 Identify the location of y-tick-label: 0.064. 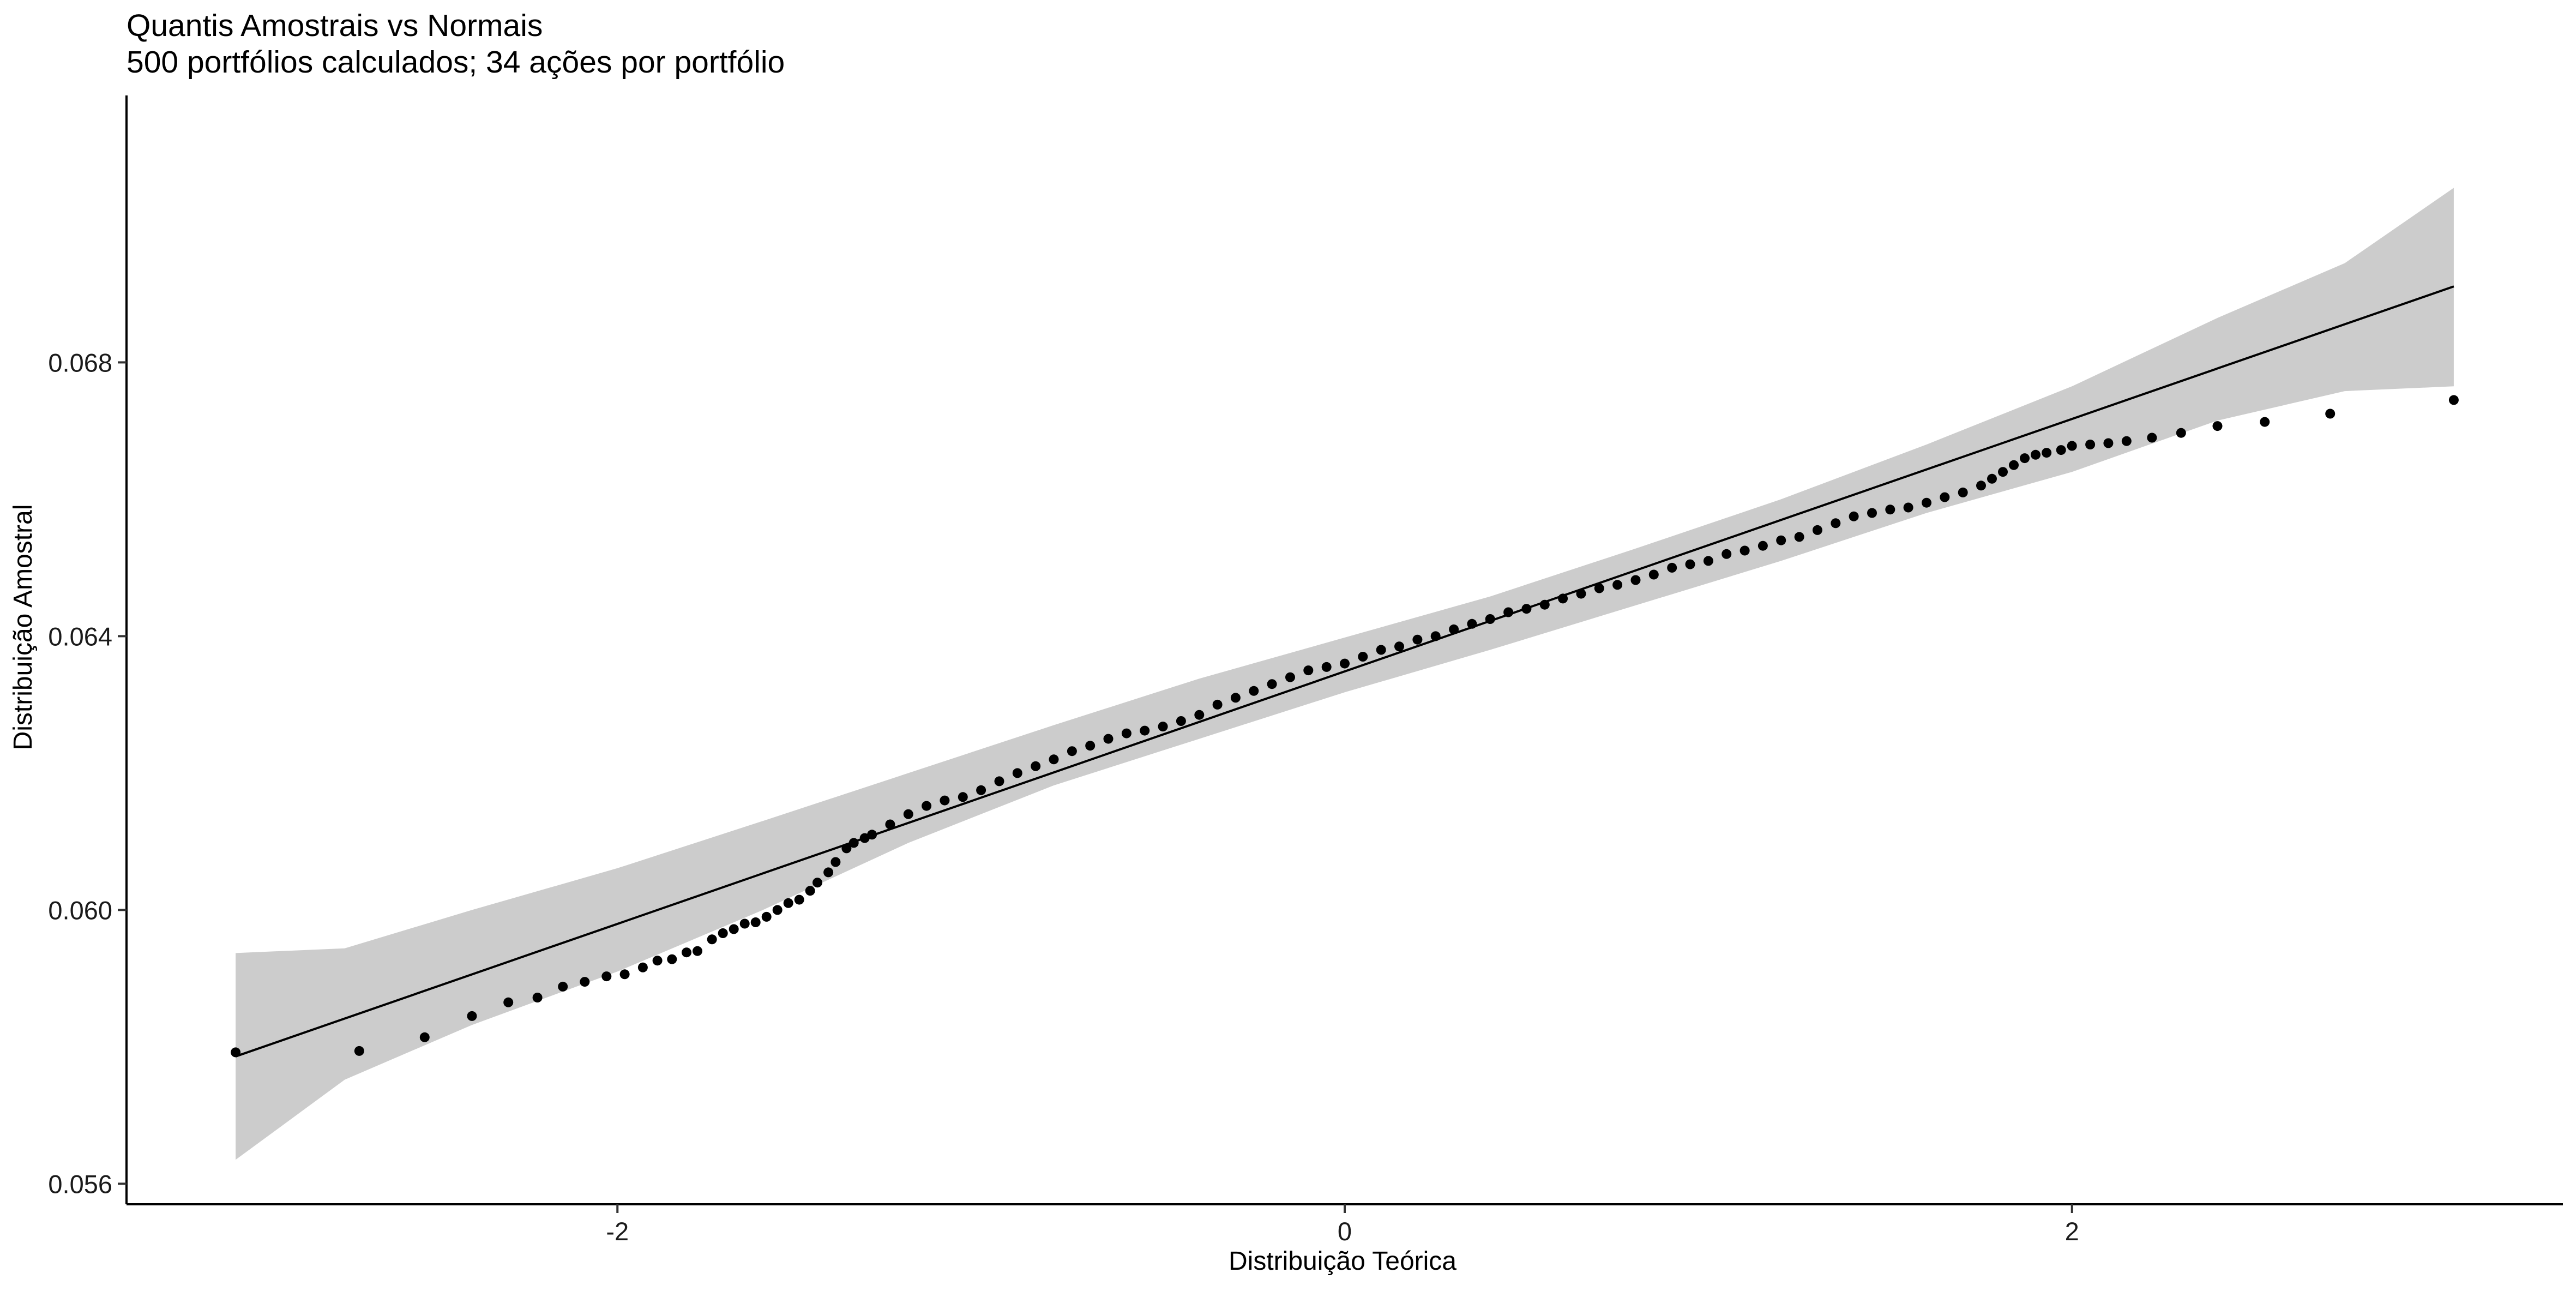
(80, 636).